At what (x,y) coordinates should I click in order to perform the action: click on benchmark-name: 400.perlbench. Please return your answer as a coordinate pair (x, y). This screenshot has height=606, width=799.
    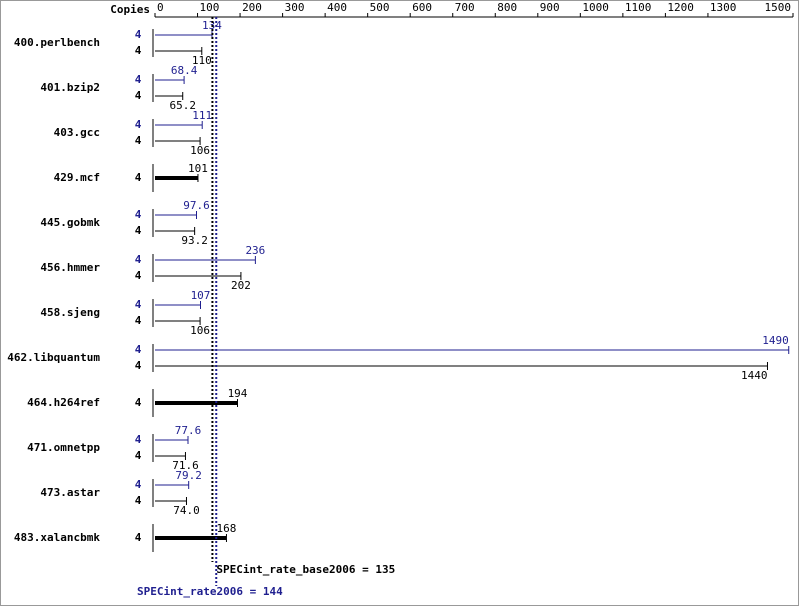
    Looking at the image, I should click on (57, 42).